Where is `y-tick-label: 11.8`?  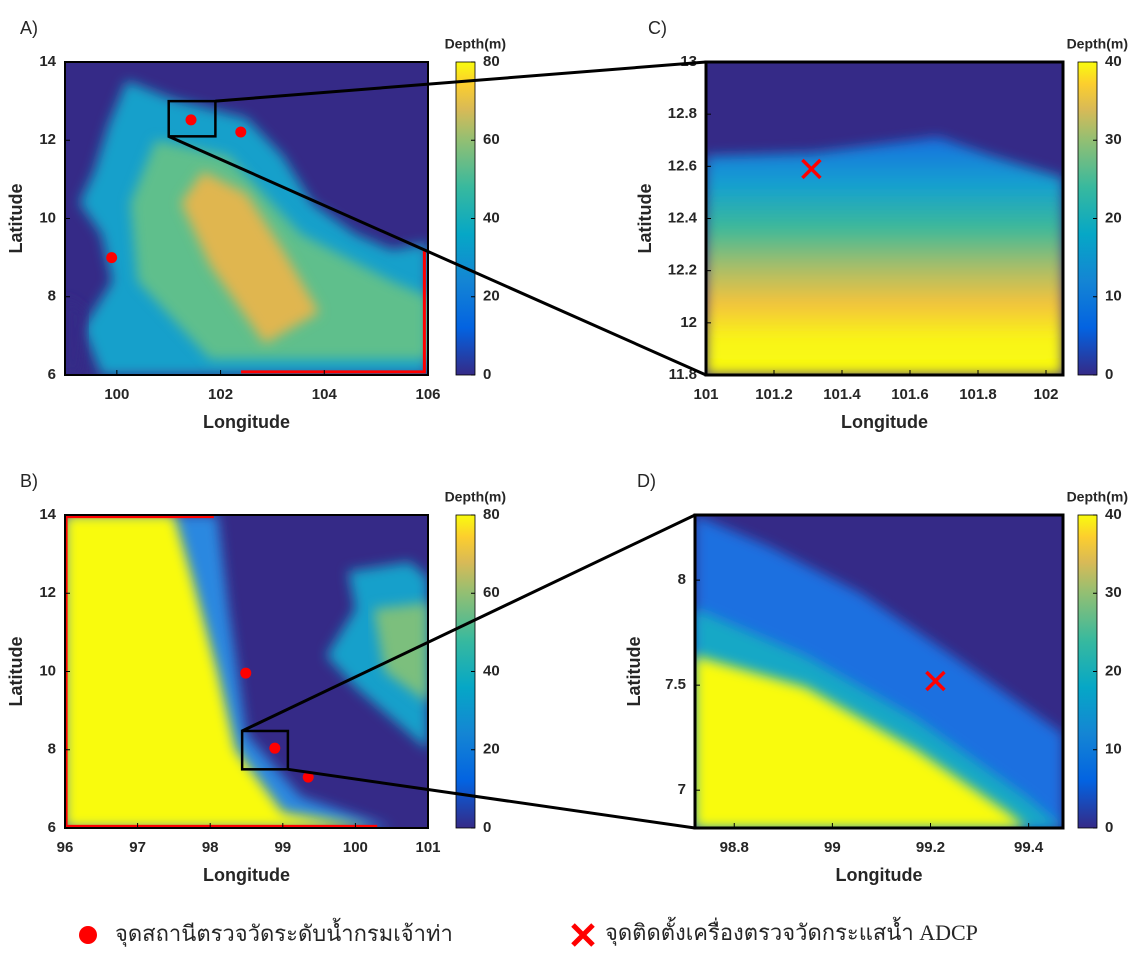
y-tick-label: 11.8 is located at coordinates (683, 374).